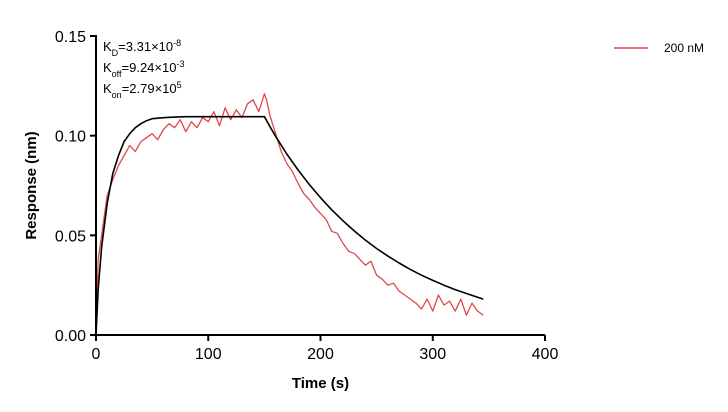  I want to click on x-axis-title: Time (s), so click(320, 383).